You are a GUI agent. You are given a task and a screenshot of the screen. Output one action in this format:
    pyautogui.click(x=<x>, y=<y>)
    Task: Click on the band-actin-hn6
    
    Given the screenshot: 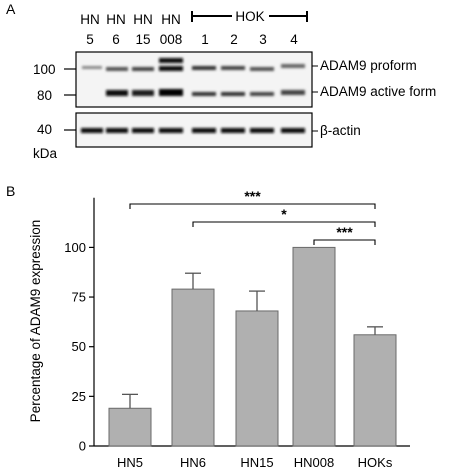 What is the action you would take?
    pyautogui.click(x=117, y=130)
    